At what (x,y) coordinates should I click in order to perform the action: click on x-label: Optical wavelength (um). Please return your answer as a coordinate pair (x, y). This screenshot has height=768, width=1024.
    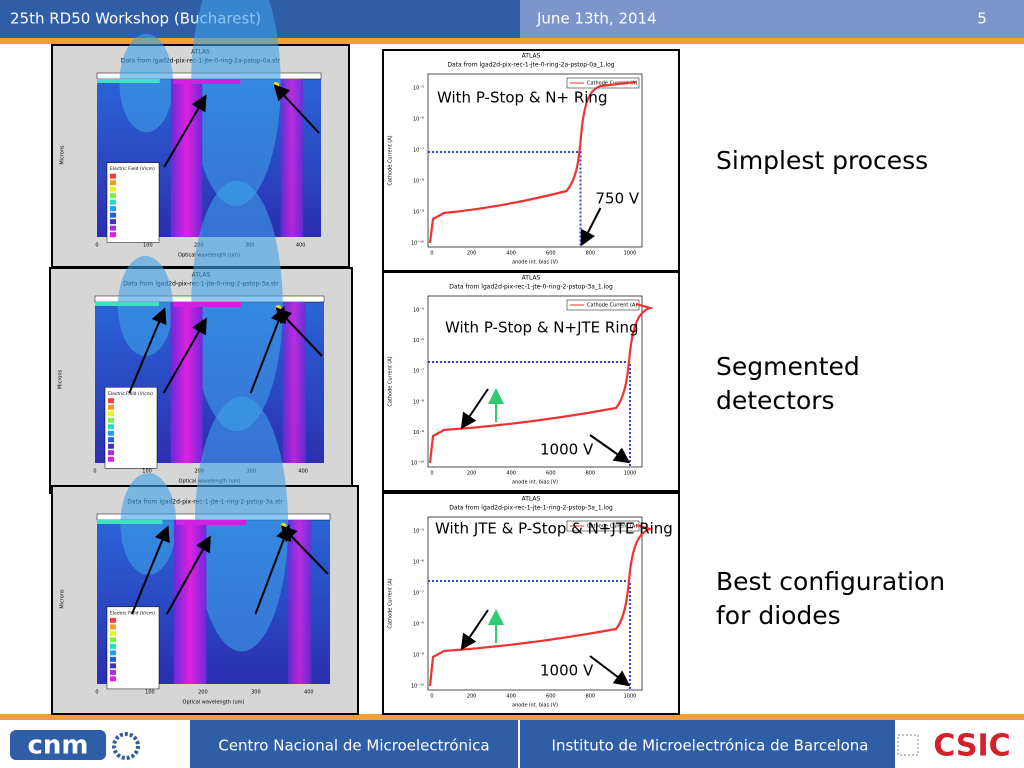
    Looking at the image, I should click on (214, 703).